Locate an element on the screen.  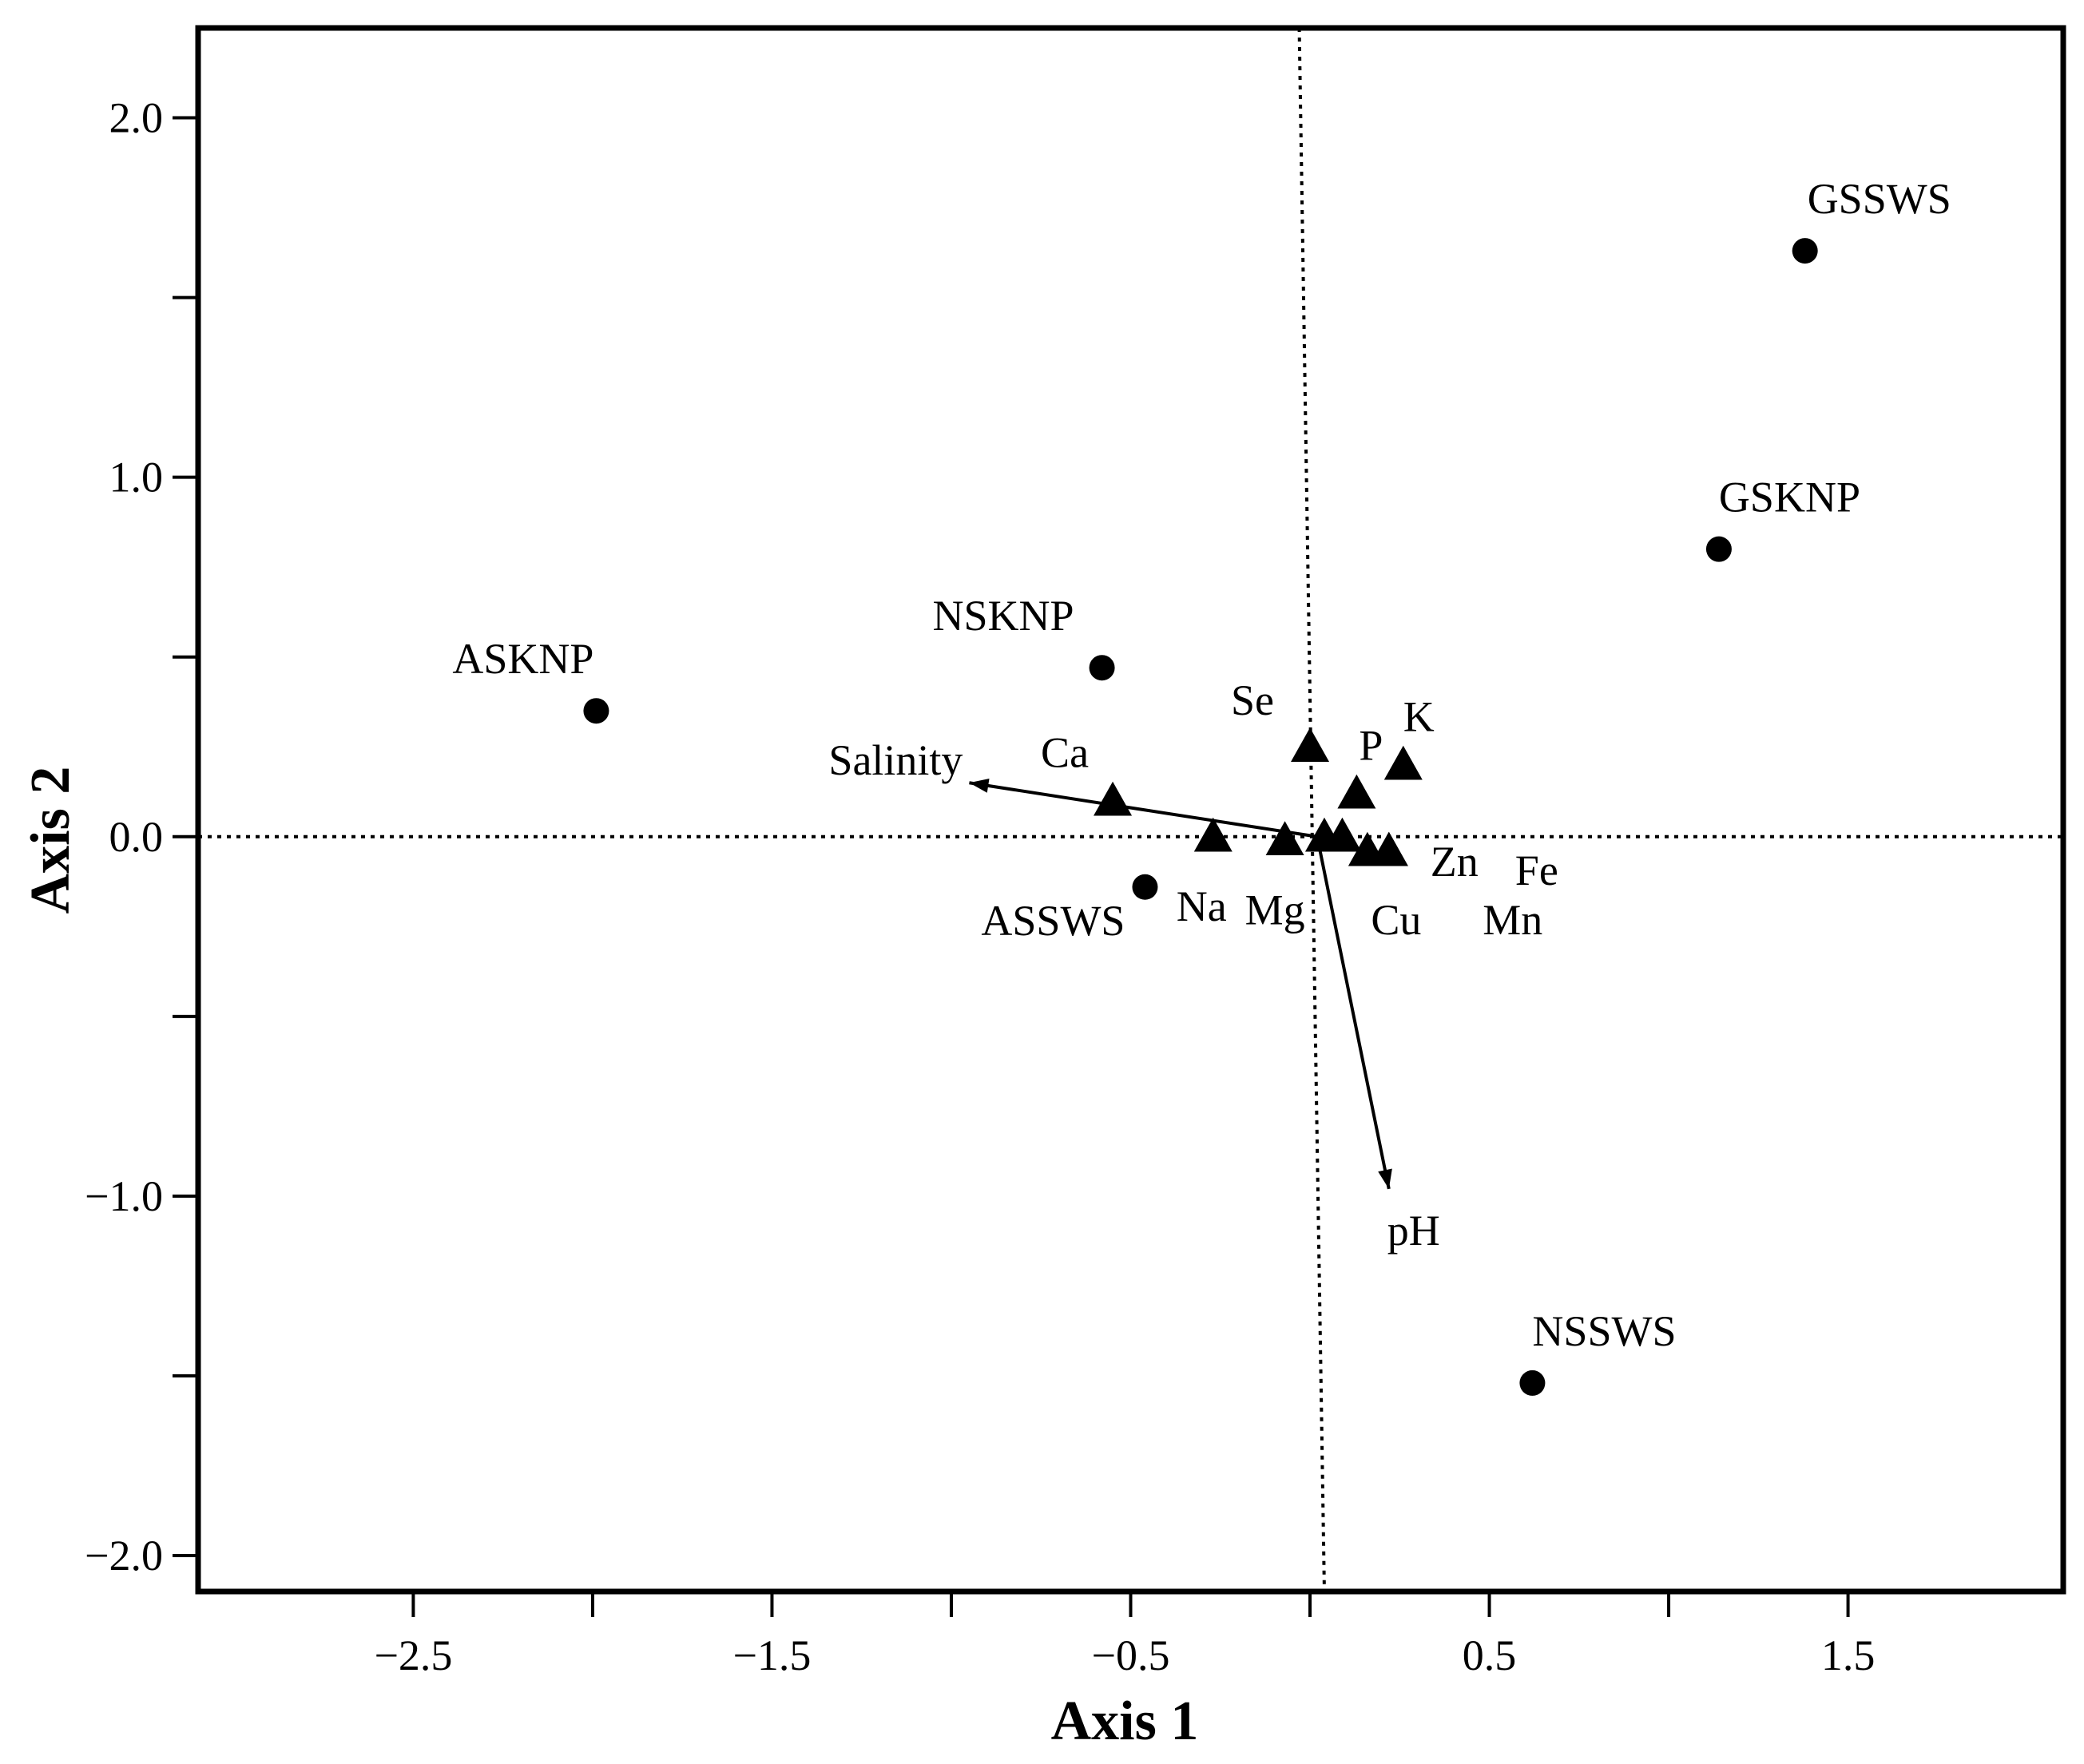
element-label: Mn is located at coordinates (1512, 920).